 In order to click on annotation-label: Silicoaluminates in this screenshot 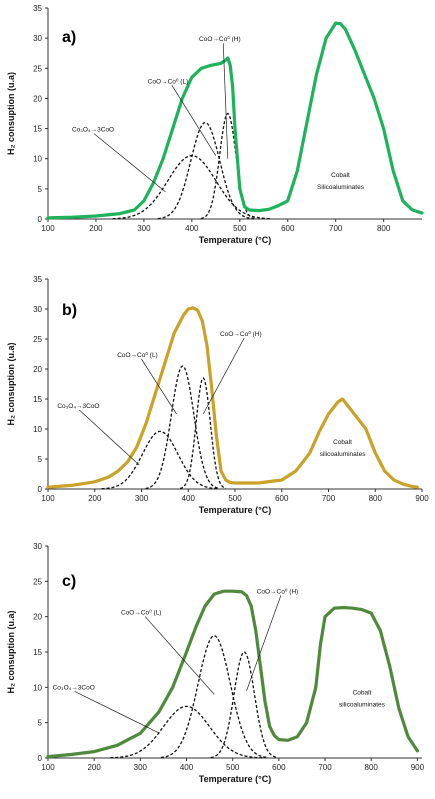, I will do `click(341, 187)`.